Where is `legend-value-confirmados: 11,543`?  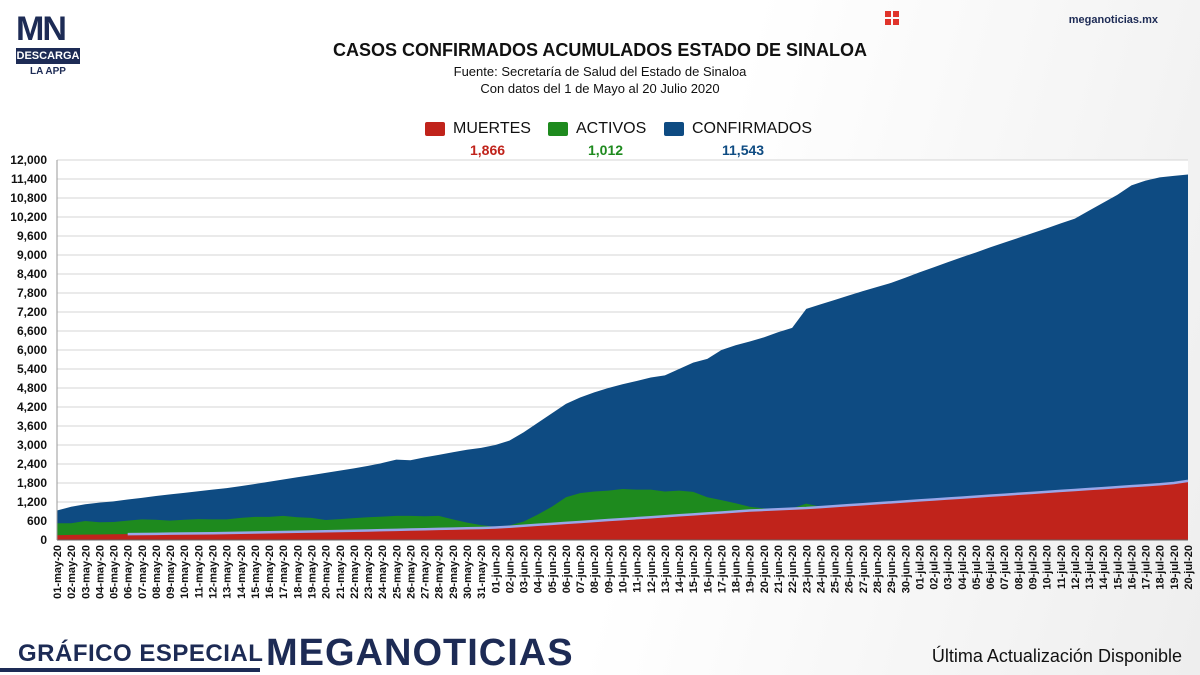 legend-value-confirmados: 11,543 is located at coordinates (743, 150).